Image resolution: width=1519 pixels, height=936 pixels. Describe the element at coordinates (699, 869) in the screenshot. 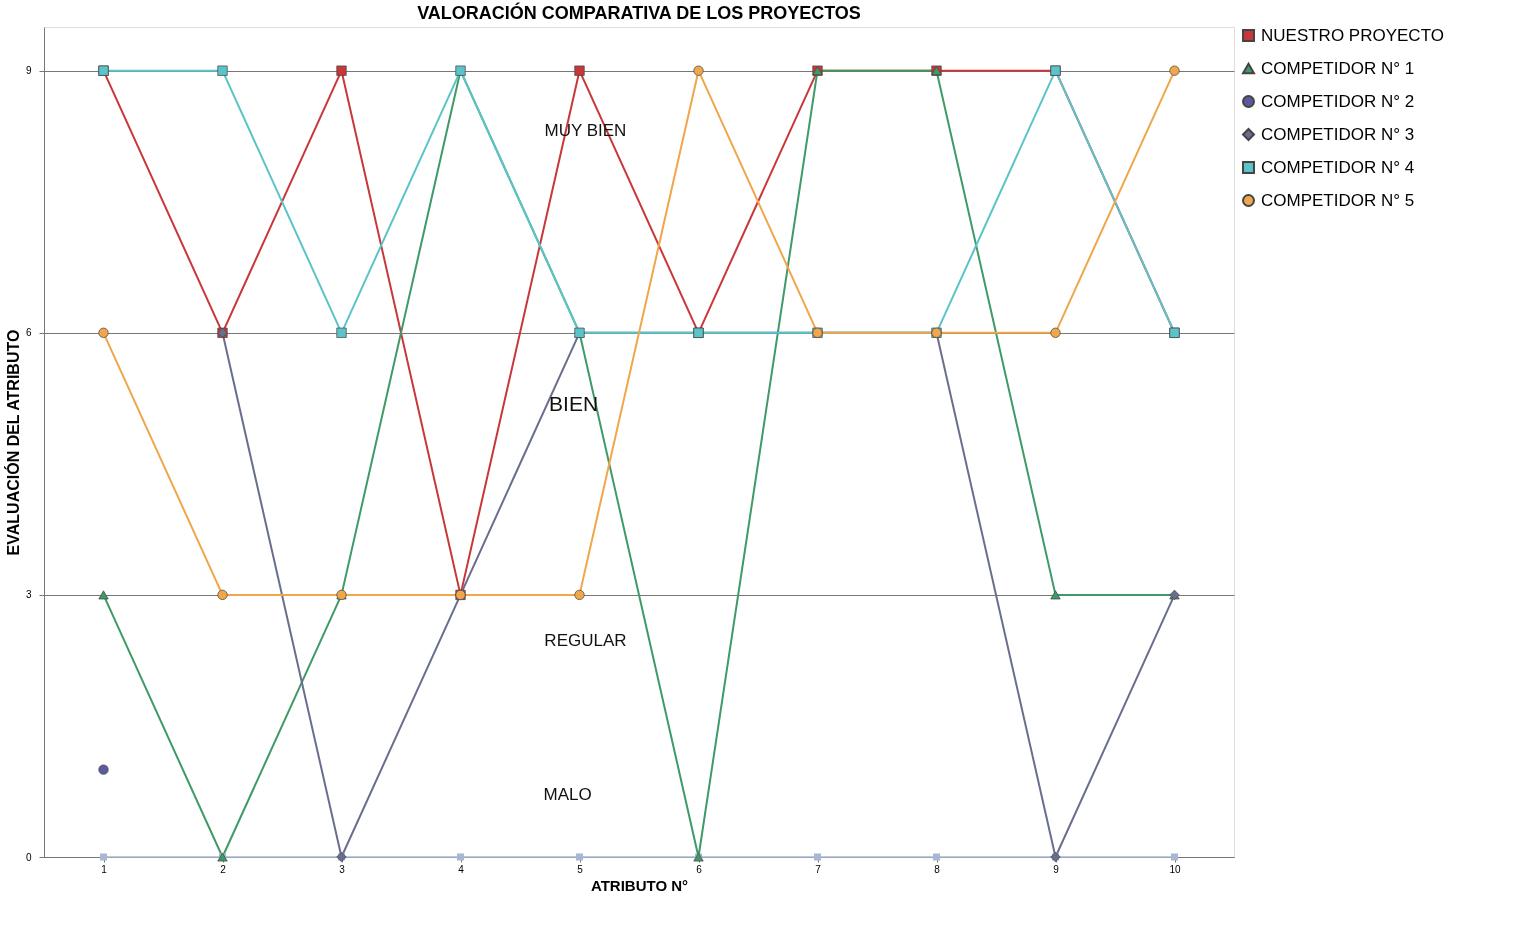

I see `x-tick-label: 6` at that location.